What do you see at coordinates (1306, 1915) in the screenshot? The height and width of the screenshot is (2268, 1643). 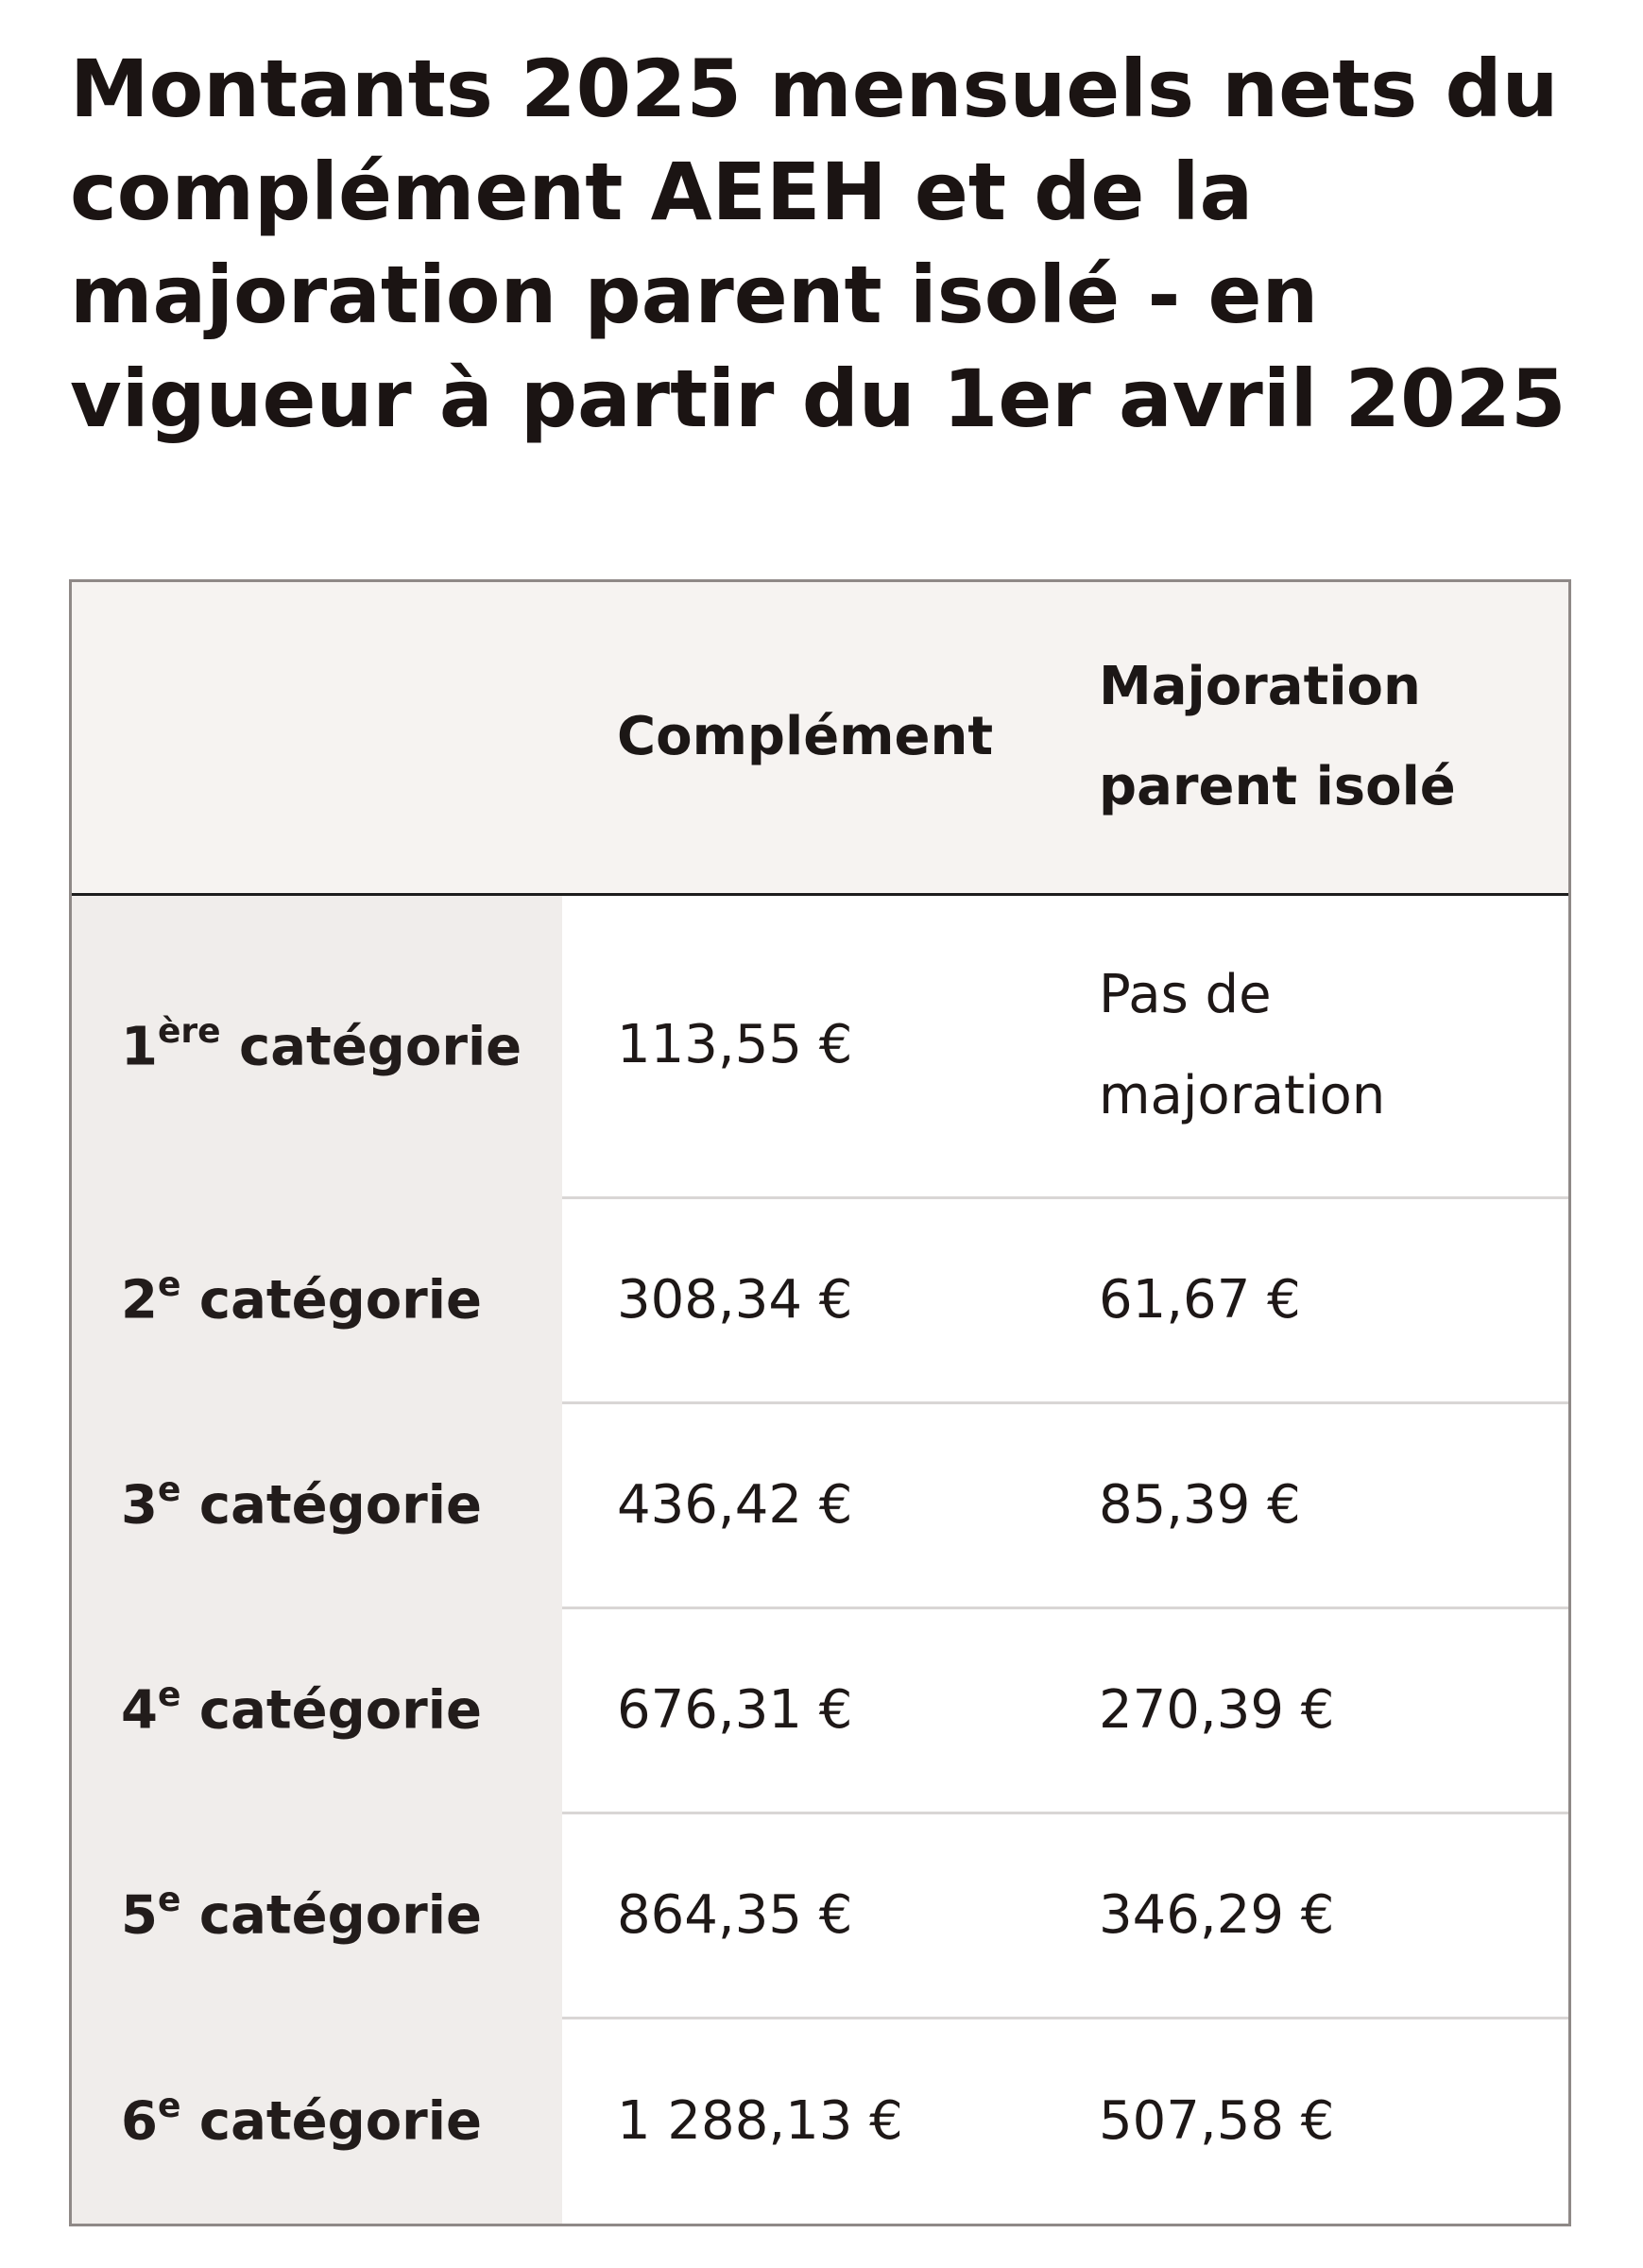 I see `majoration-amount: 346,29 €` at bounding box center [1306, 1915].